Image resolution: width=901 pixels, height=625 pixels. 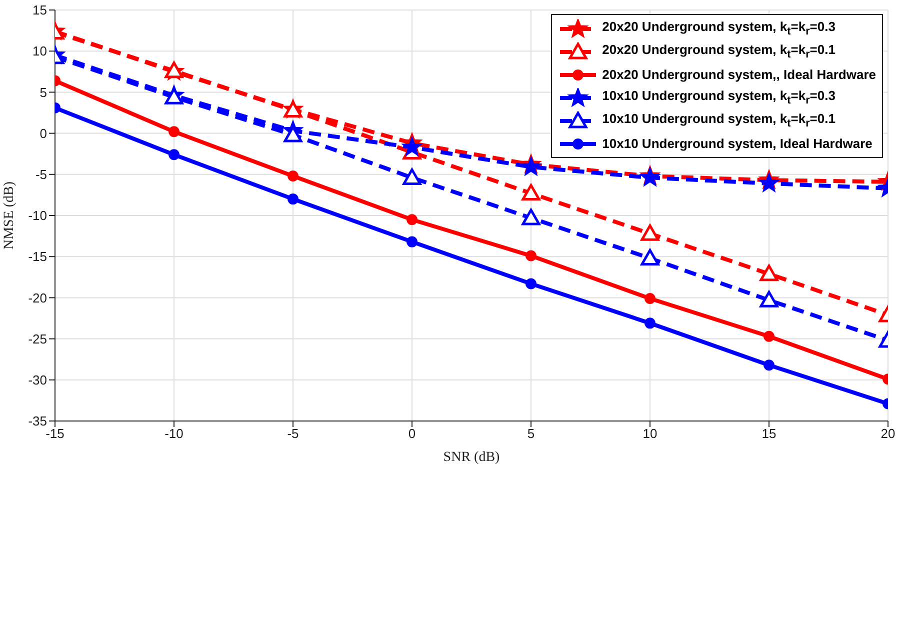 I want to click on legend-label: 10x10 Underground system, k$_{t}$=k$_{r}$=0.1, so click(x=719, y=120).